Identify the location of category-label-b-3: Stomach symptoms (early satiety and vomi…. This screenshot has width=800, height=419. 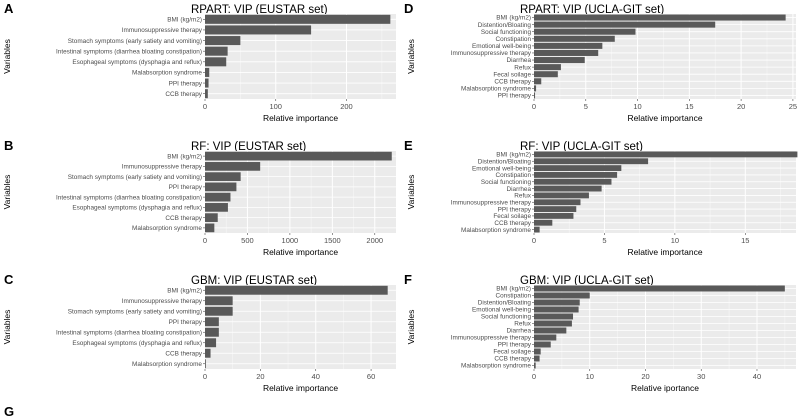
(135, 177).